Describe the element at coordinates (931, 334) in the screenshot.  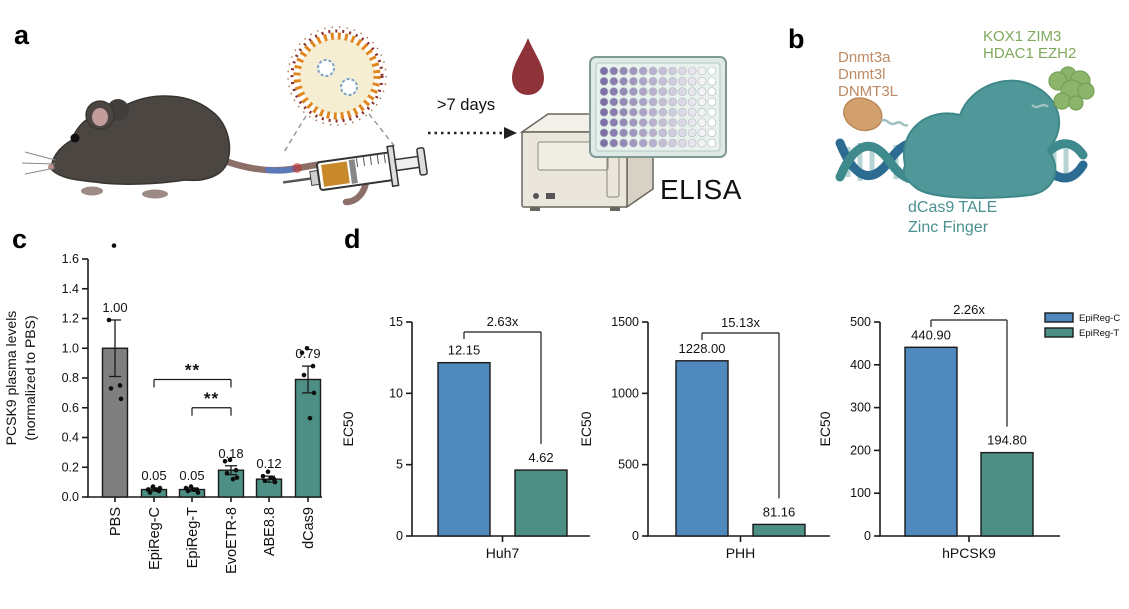
I see `bar-value-label: 440.90` at that location.